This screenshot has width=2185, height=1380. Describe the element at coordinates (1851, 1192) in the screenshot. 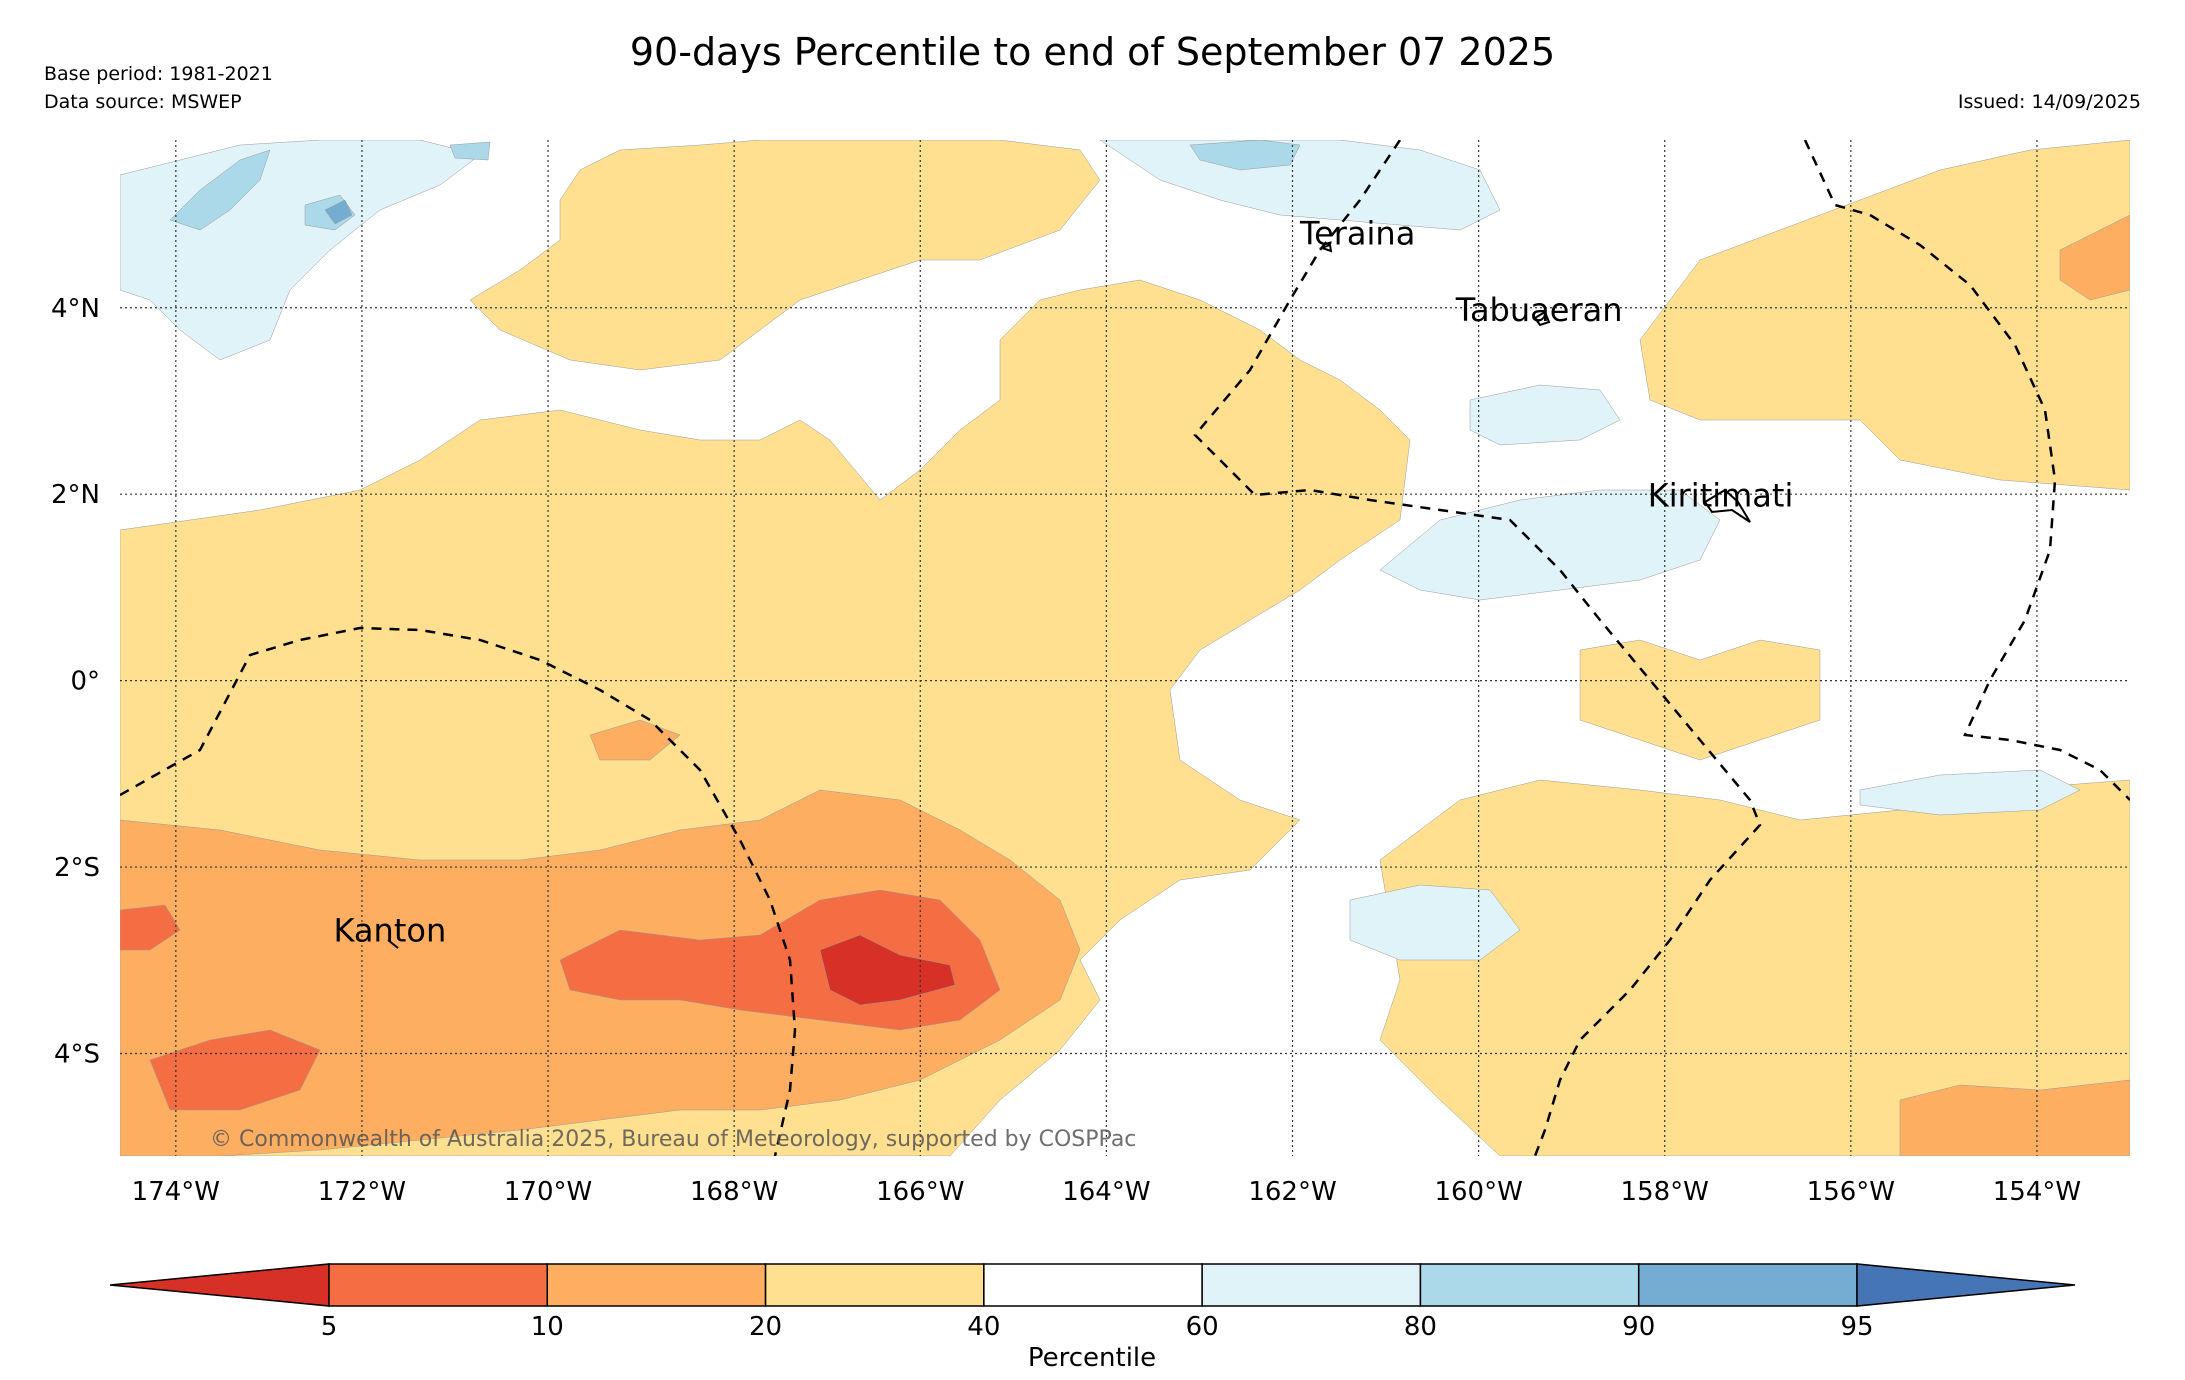

I see `lon-tick-label: 156°W` at that location.